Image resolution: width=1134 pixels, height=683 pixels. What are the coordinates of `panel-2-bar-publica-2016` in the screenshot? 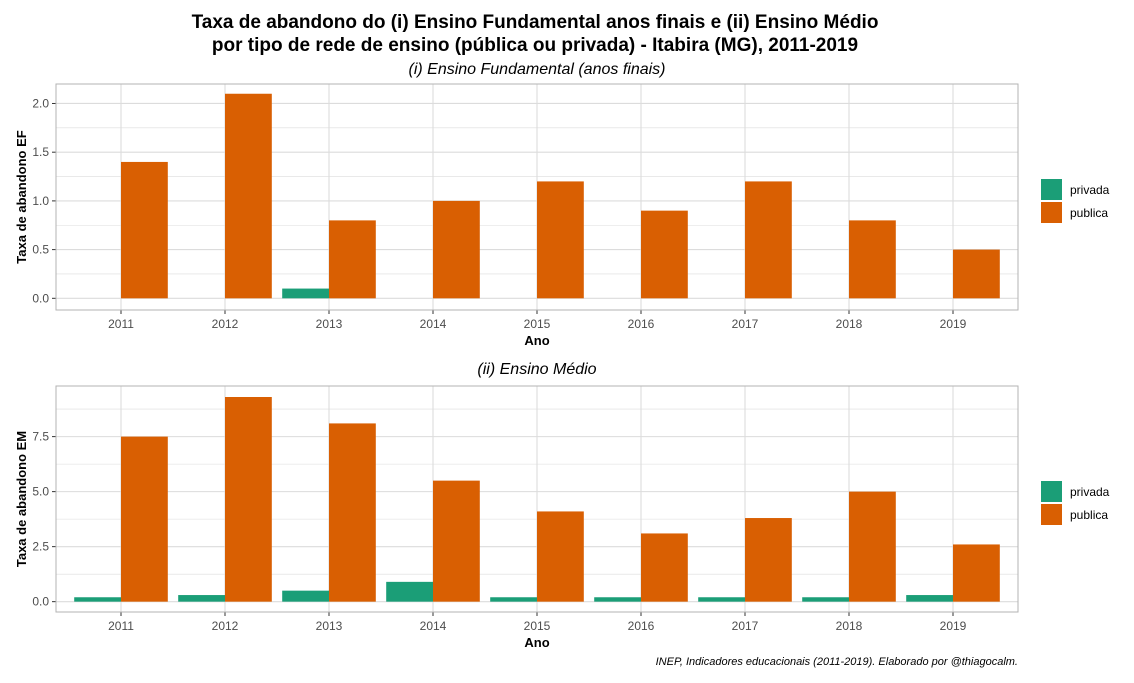 It's located at (664, 567).